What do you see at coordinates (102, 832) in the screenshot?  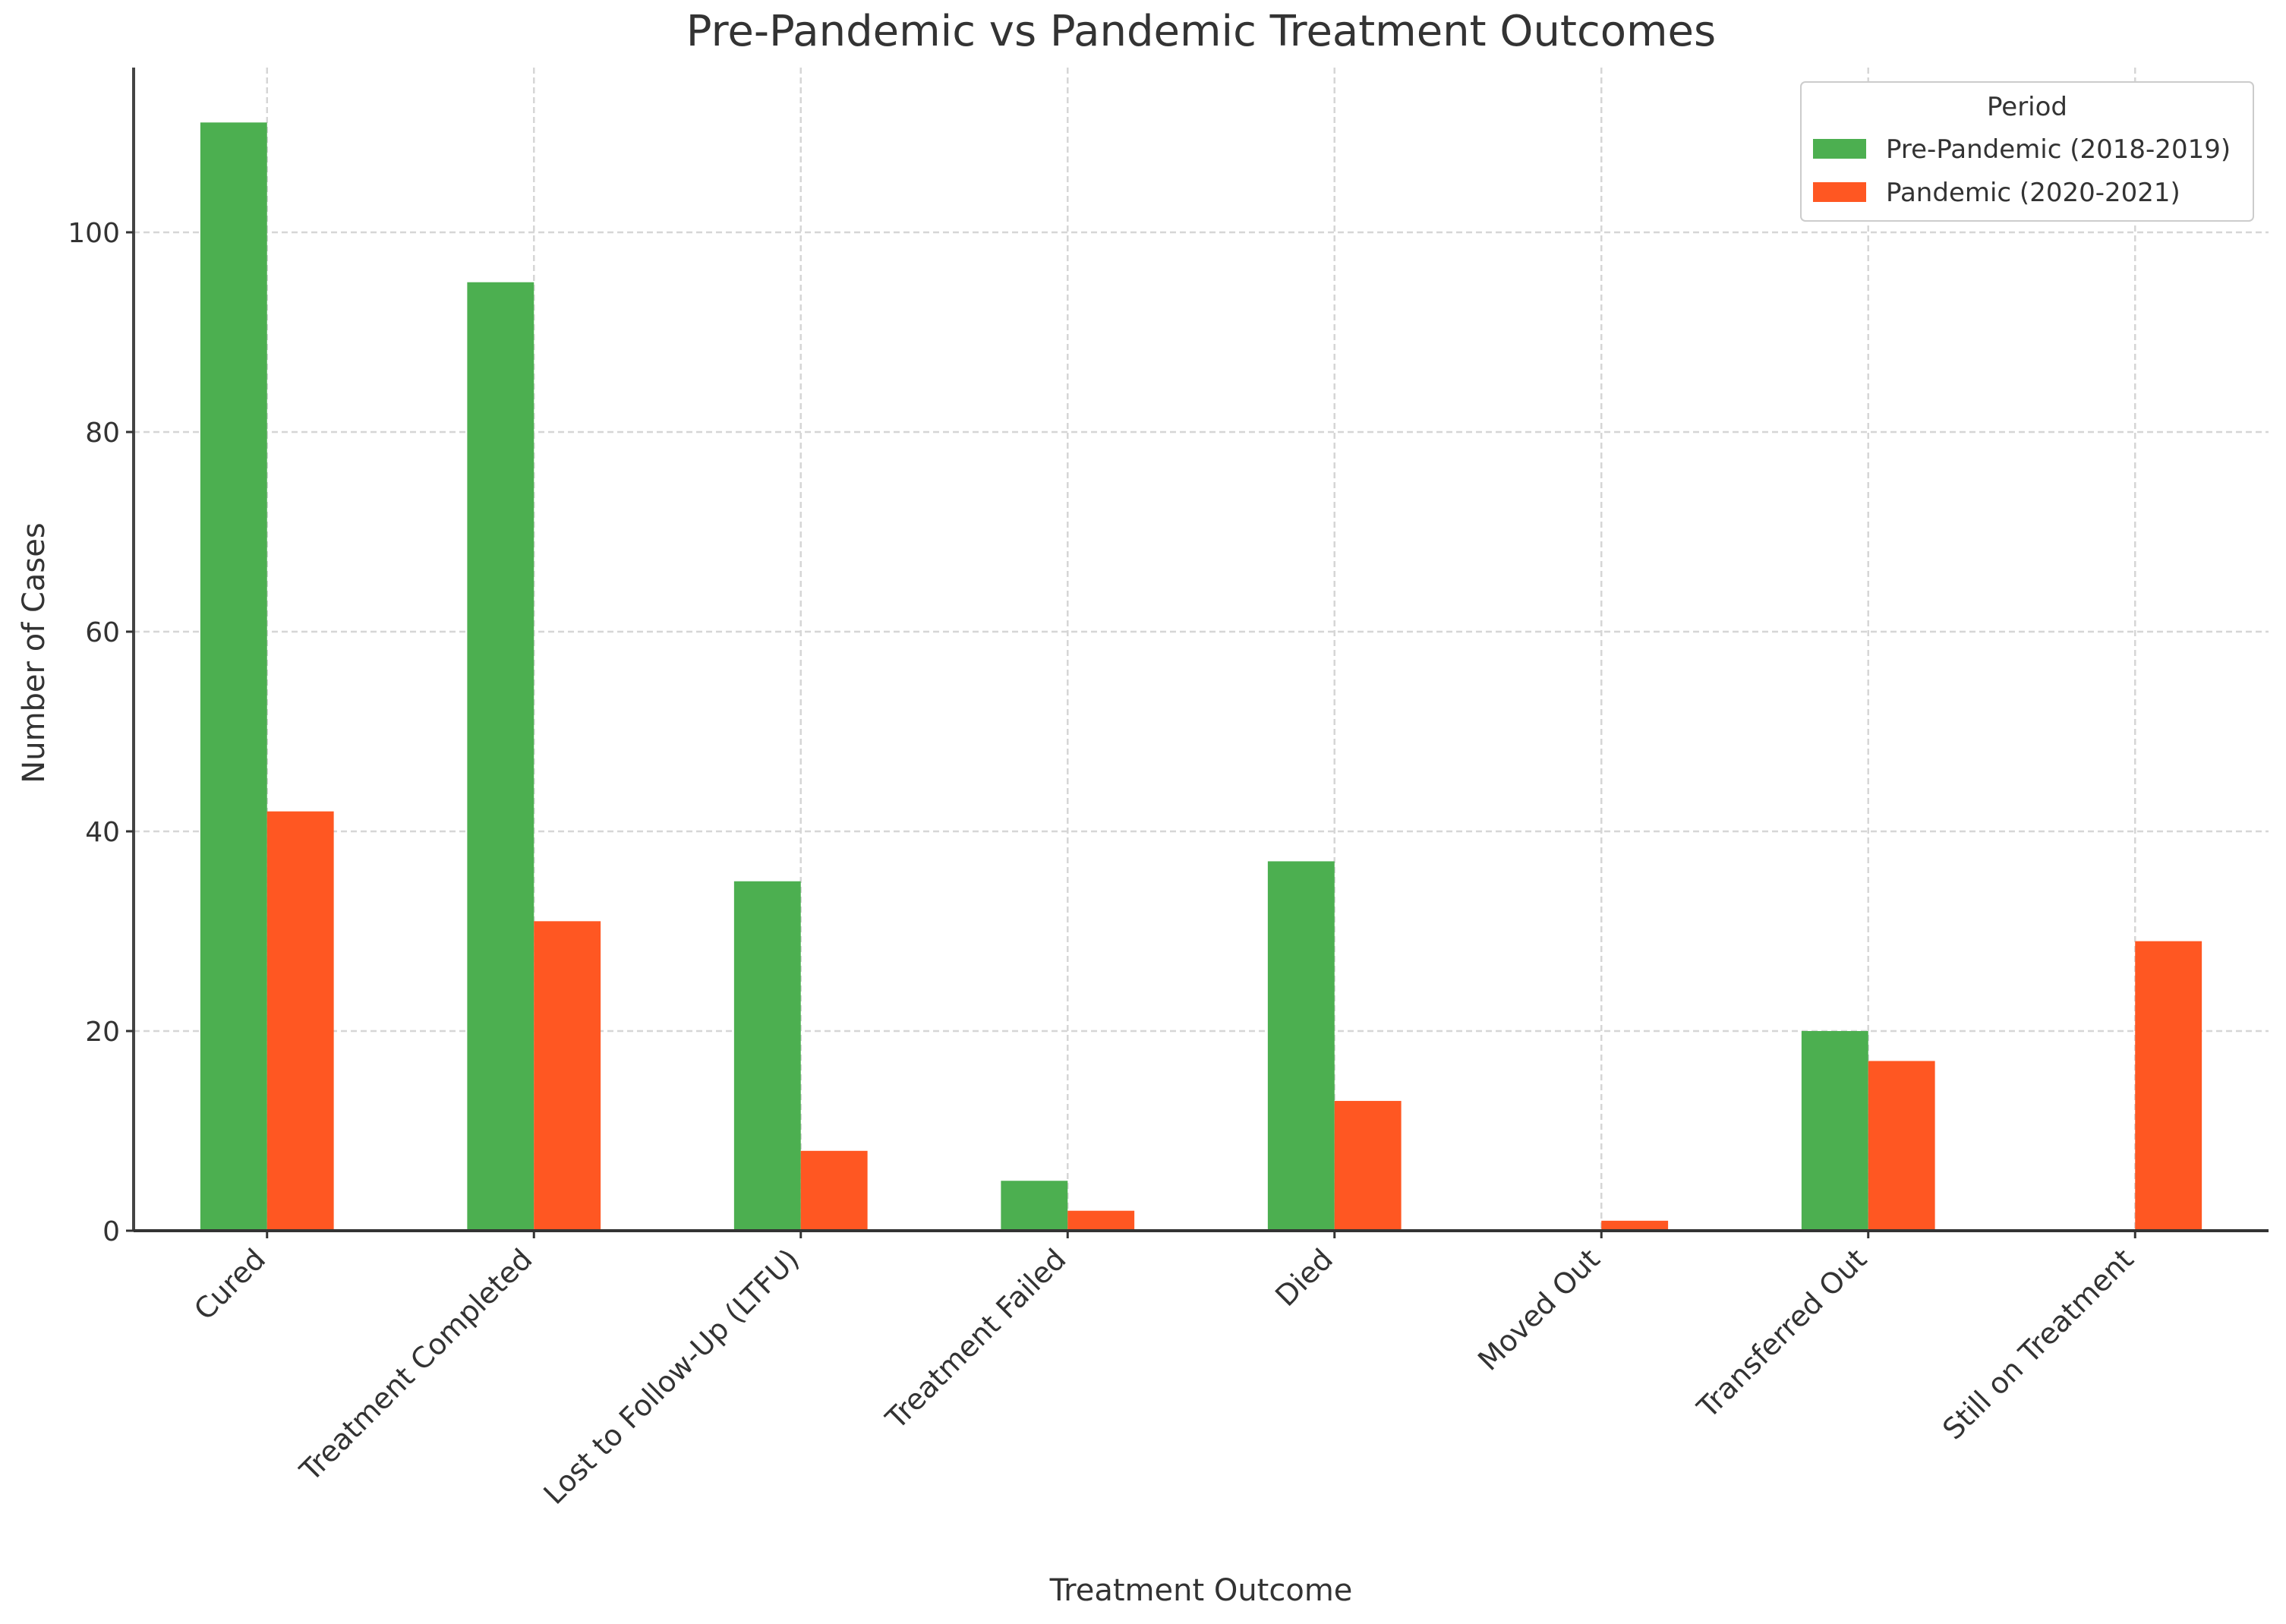 I see `y-tick-label: 40` at bounding box center [102, 832].